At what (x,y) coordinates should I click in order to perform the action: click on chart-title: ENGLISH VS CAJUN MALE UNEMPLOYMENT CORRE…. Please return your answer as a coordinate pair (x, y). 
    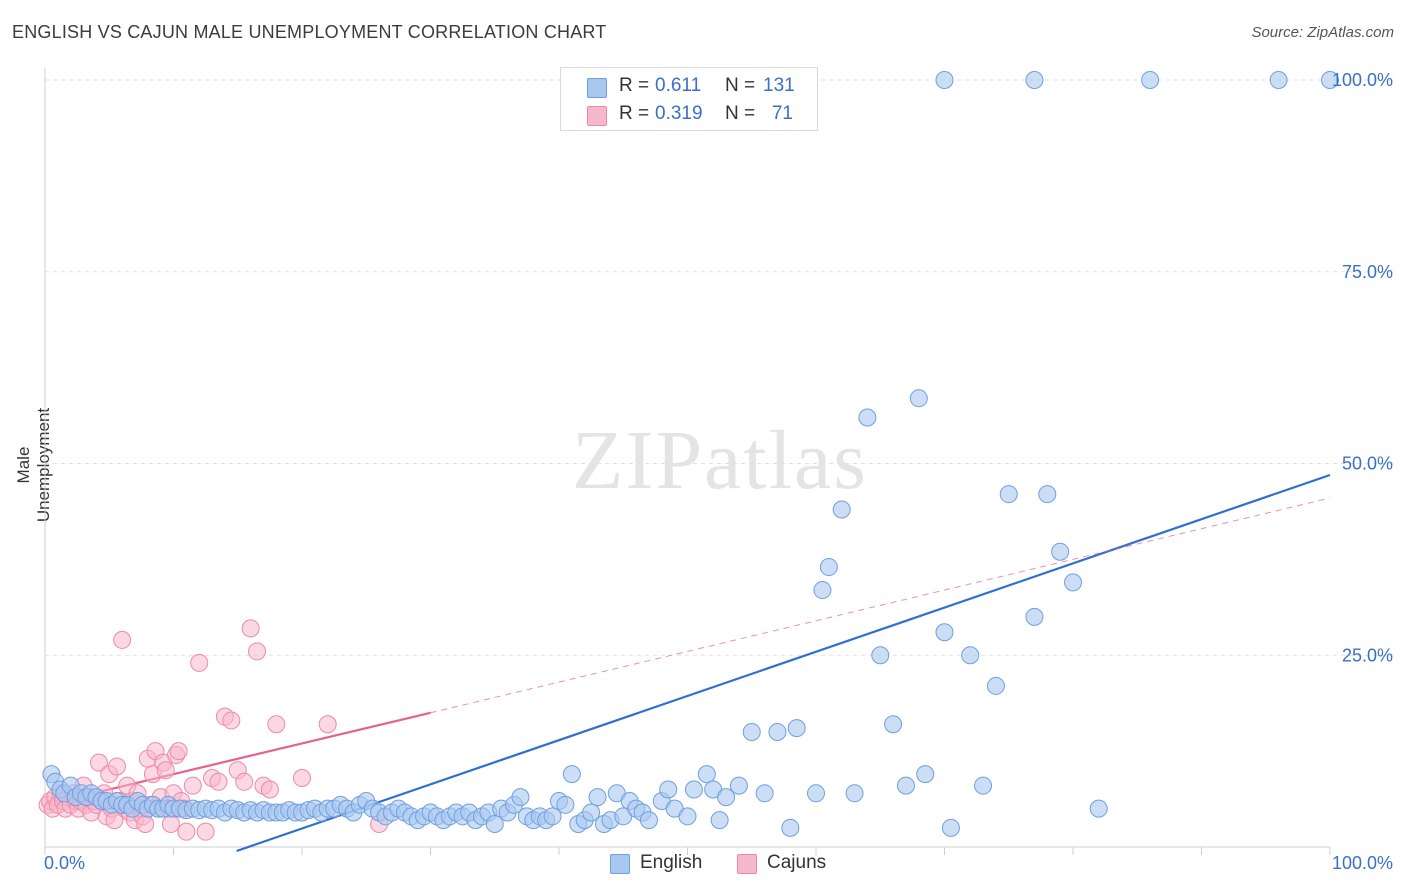
    Looking at the image, I should click on (309, 32).